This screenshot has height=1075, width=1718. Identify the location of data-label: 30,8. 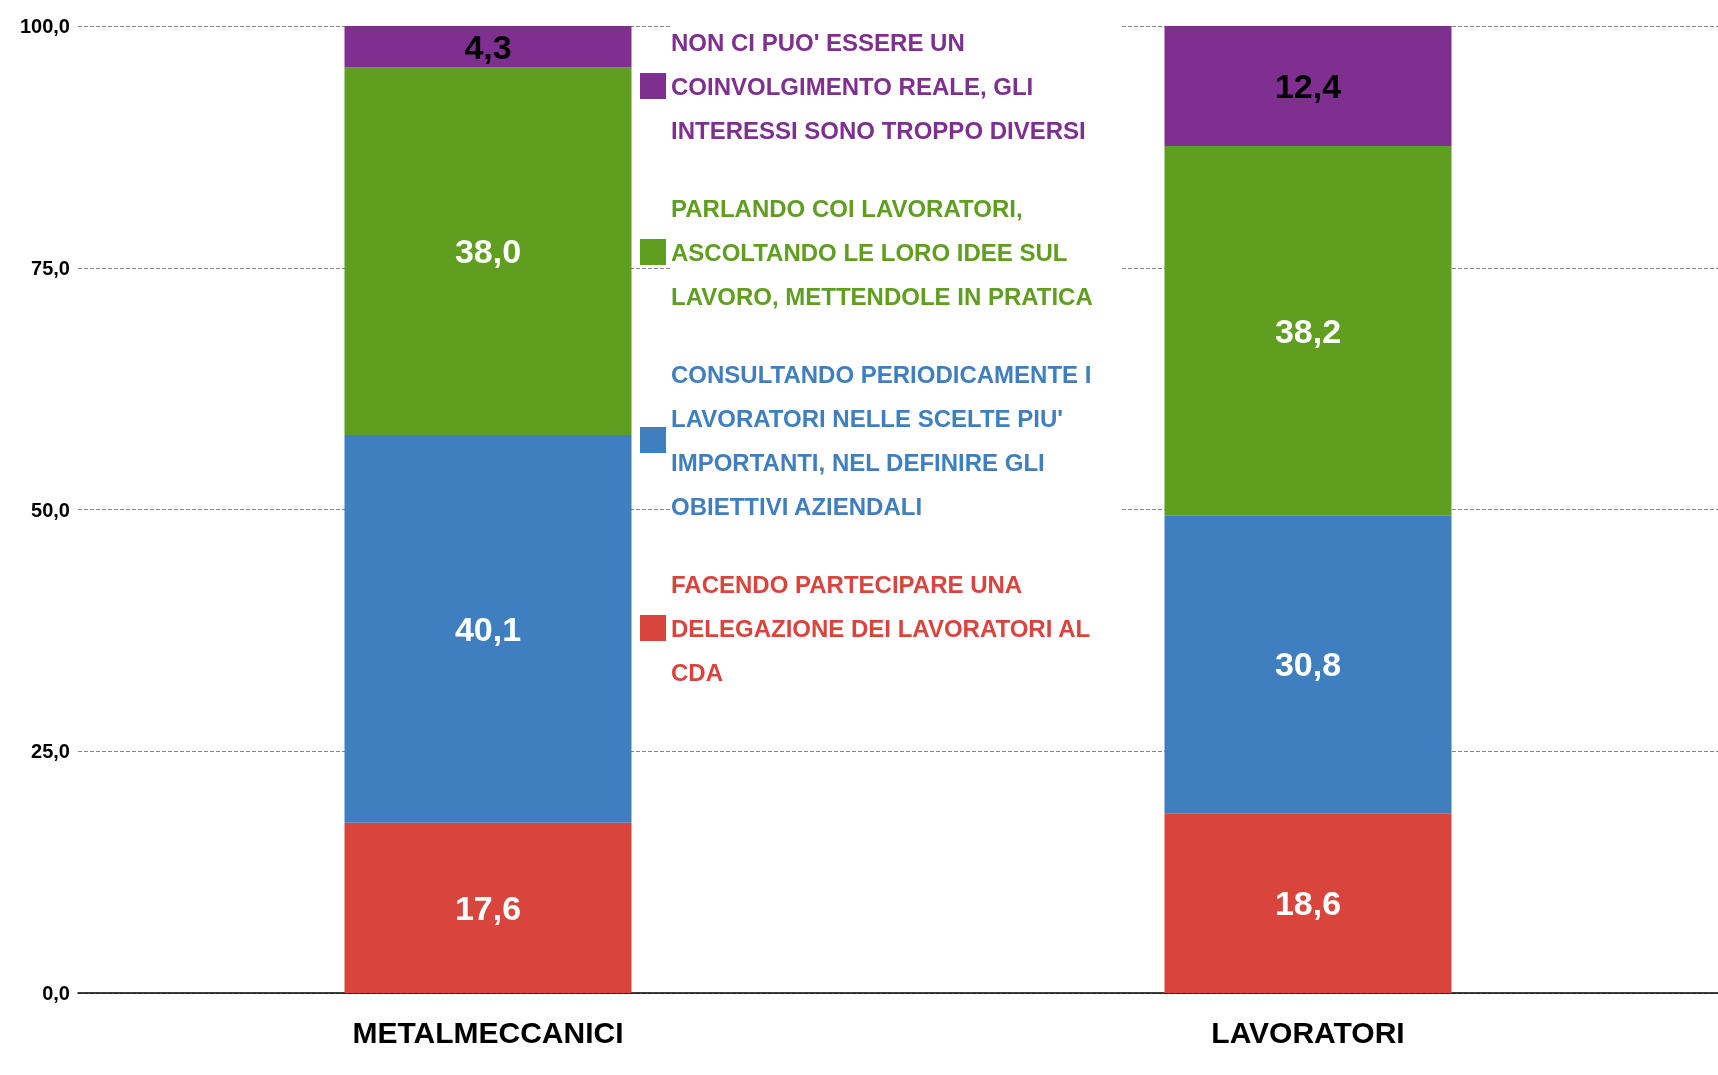
(1308, 664).